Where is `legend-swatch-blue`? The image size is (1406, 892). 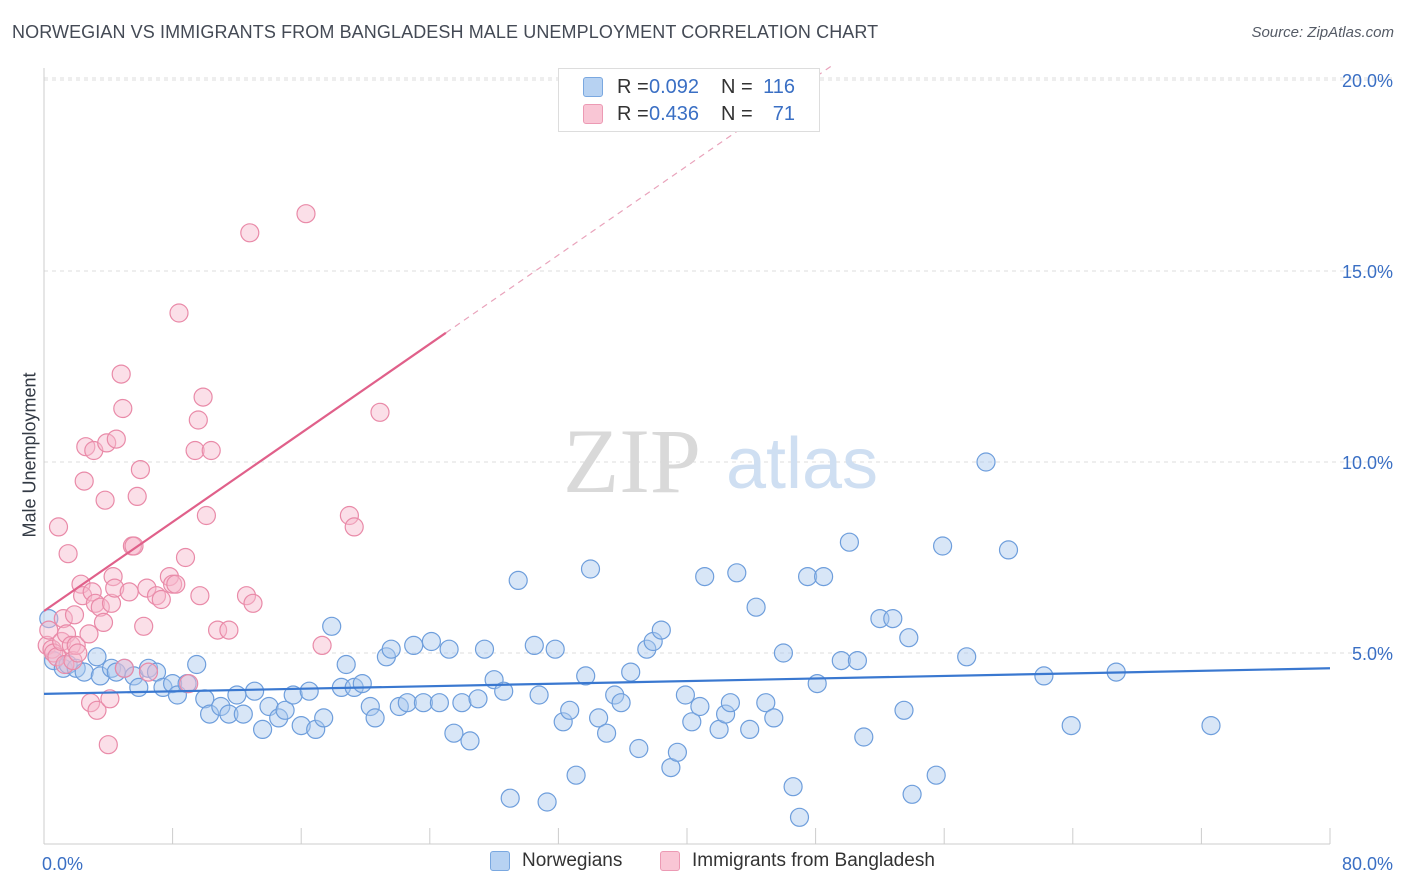 legend-swatch-blue is located at coordinates (593, 87).